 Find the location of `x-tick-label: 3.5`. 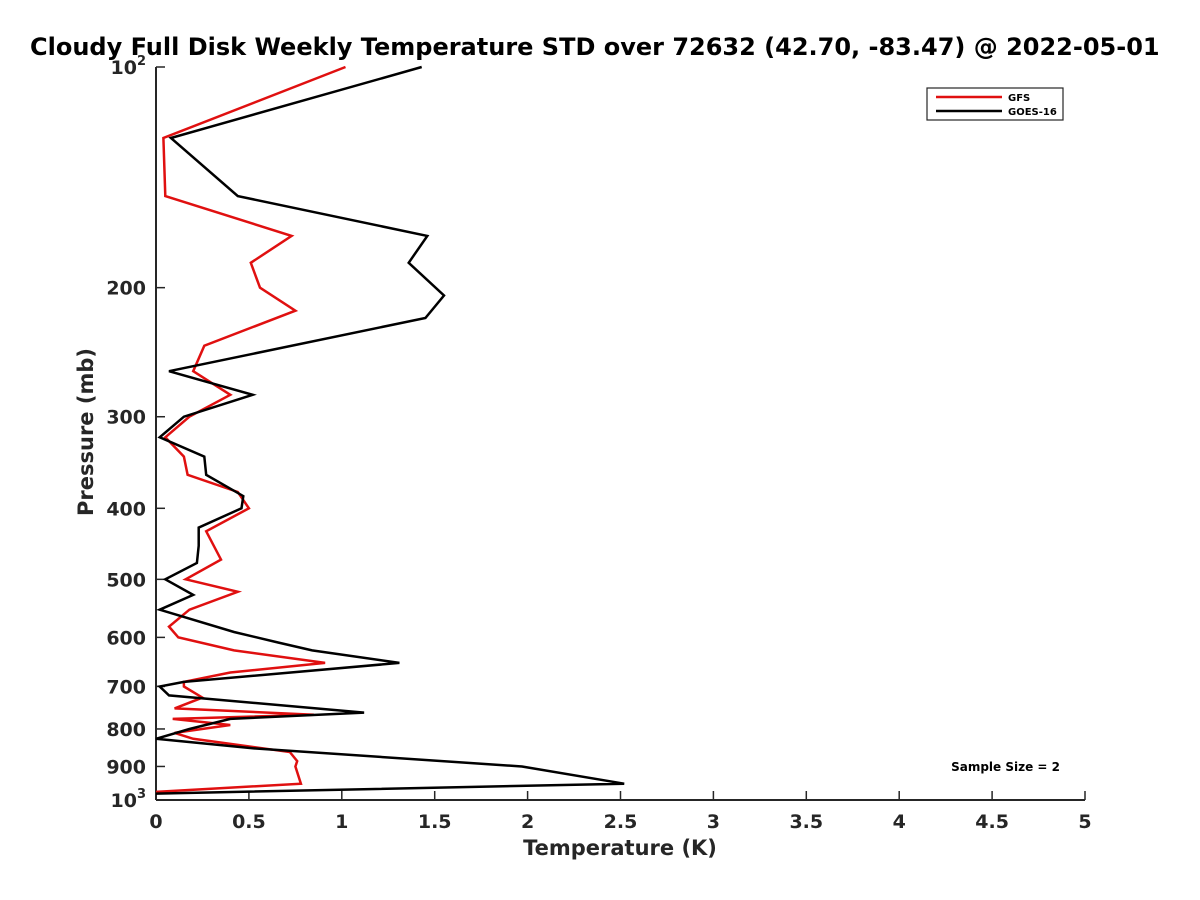

x-tick-label: 3.5 is located at coordinates (806, 822).